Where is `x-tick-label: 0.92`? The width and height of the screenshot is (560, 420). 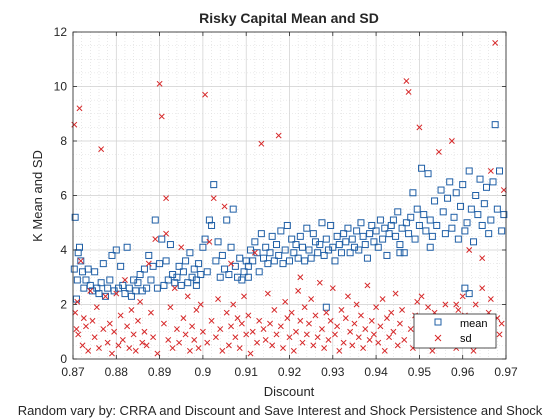 x-tick-label: 0.92 is located at coordinates (290, 372).